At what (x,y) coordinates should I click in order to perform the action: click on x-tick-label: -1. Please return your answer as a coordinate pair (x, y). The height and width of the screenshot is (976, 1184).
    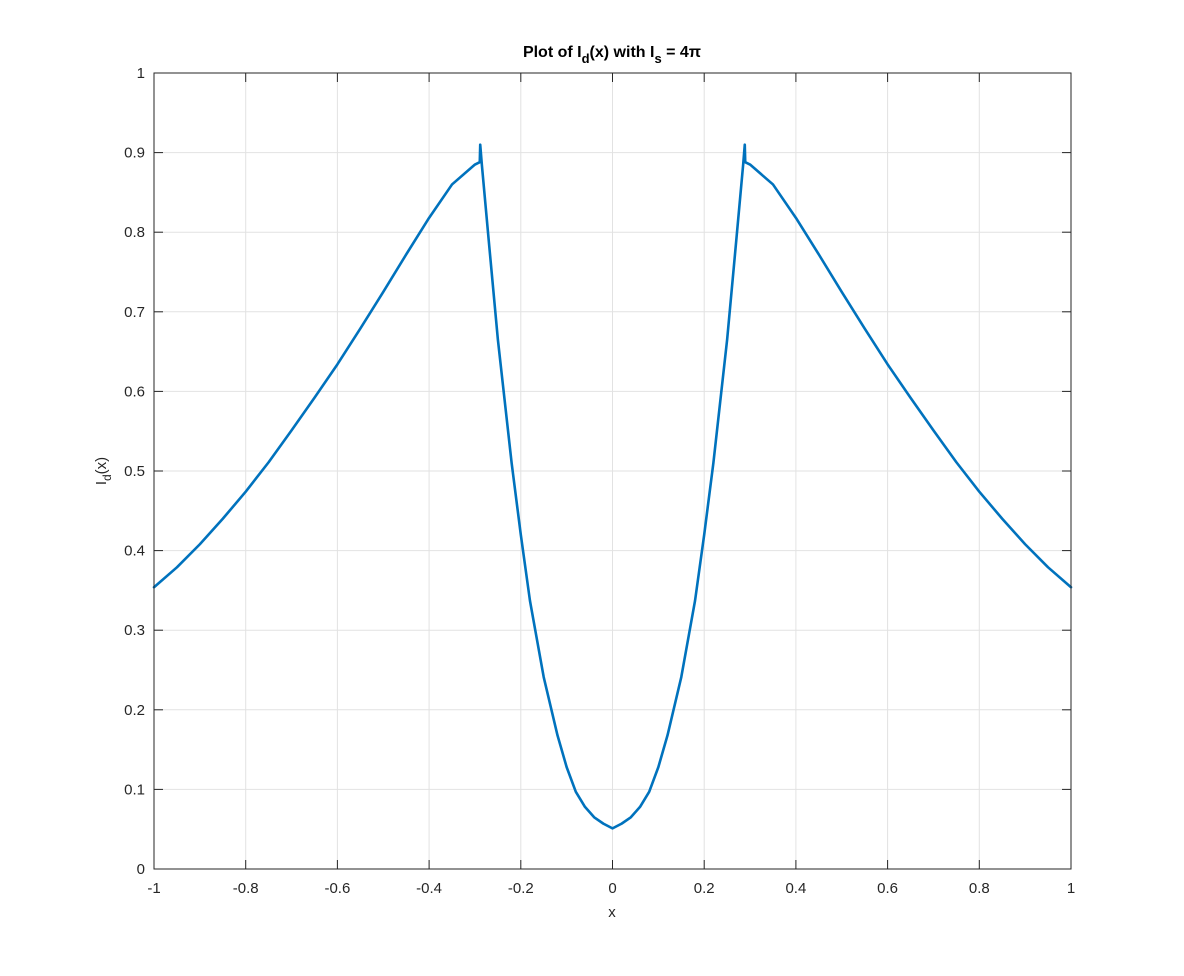
    Looking at the image, I should click on (153, 888).